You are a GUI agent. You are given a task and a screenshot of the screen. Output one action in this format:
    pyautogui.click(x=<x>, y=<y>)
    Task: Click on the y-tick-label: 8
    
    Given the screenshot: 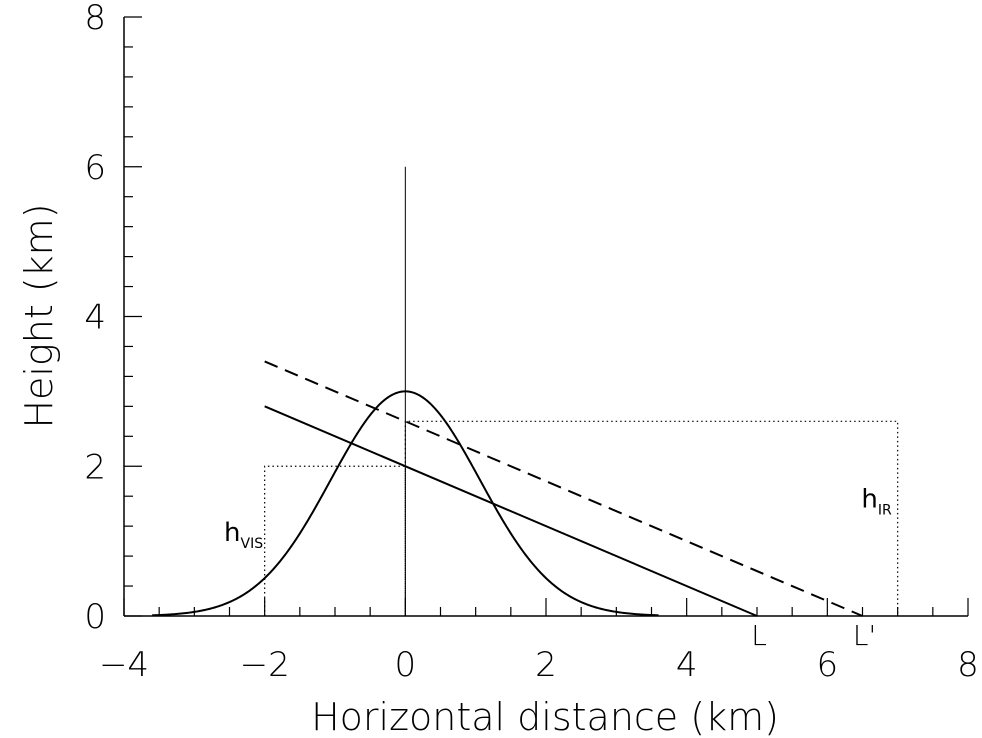 What is the action you would take?
    pyautogui.click(x=95, y=19)
    